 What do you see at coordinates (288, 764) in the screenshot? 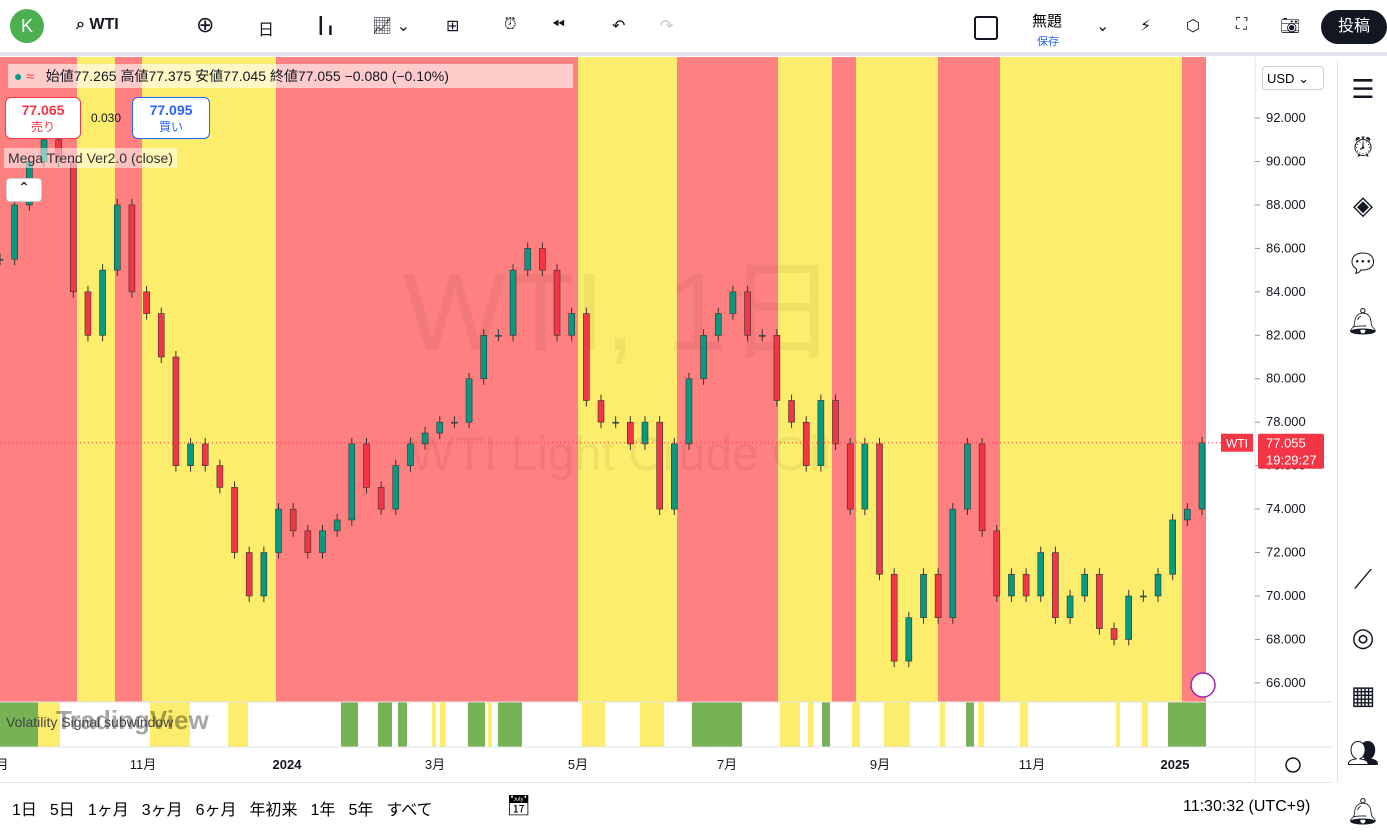
I see `x-tick-label: 2024` at bounding box center [288, 764].